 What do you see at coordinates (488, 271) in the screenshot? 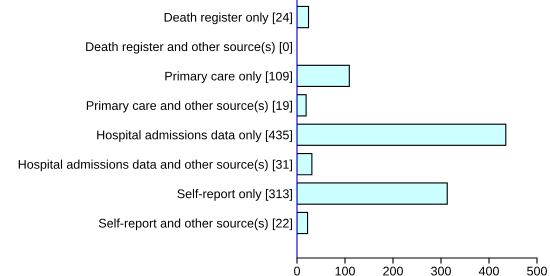
I see `x-tick-label: 400` at bounding box center [488, 271].